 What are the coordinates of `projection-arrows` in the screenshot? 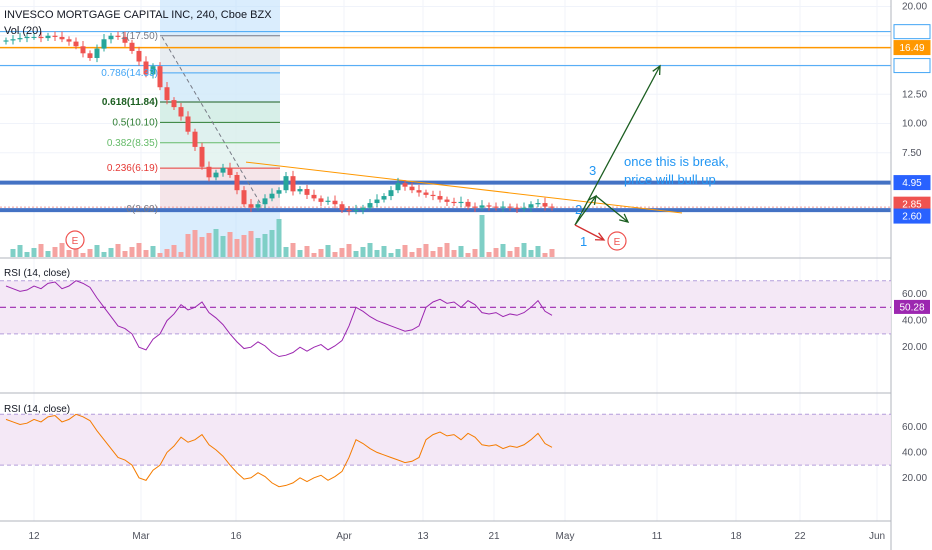 It's located at (617, 152).